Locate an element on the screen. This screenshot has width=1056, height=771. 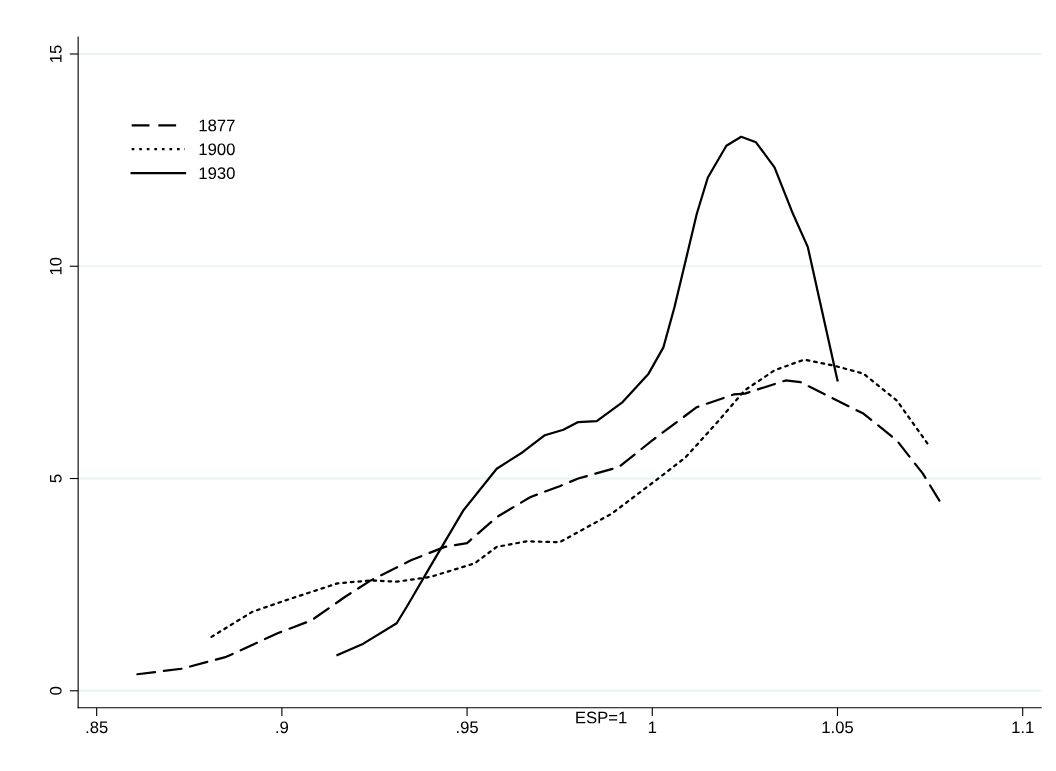
x-tick-label: .85 is located at coordinates (97, 727).